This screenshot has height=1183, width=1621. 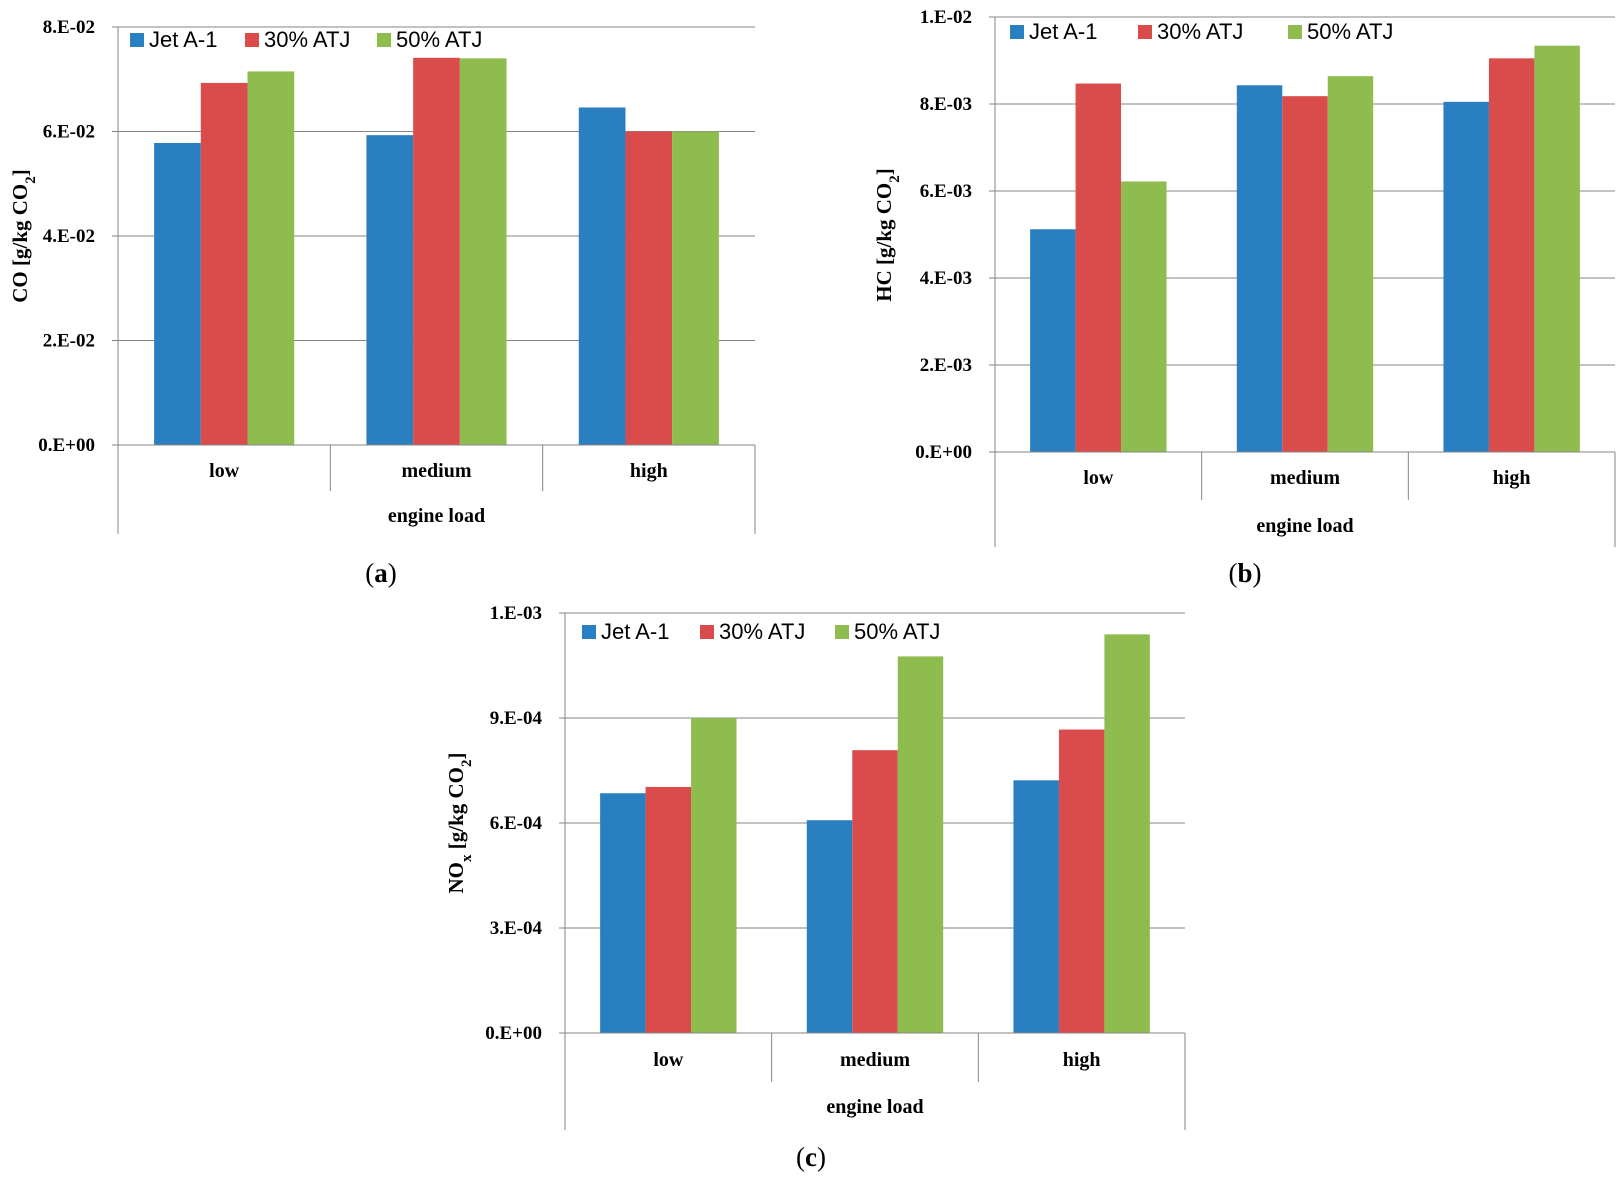 I want to click on y-tick-label: 8.E-02, so click(x=69, y=27).